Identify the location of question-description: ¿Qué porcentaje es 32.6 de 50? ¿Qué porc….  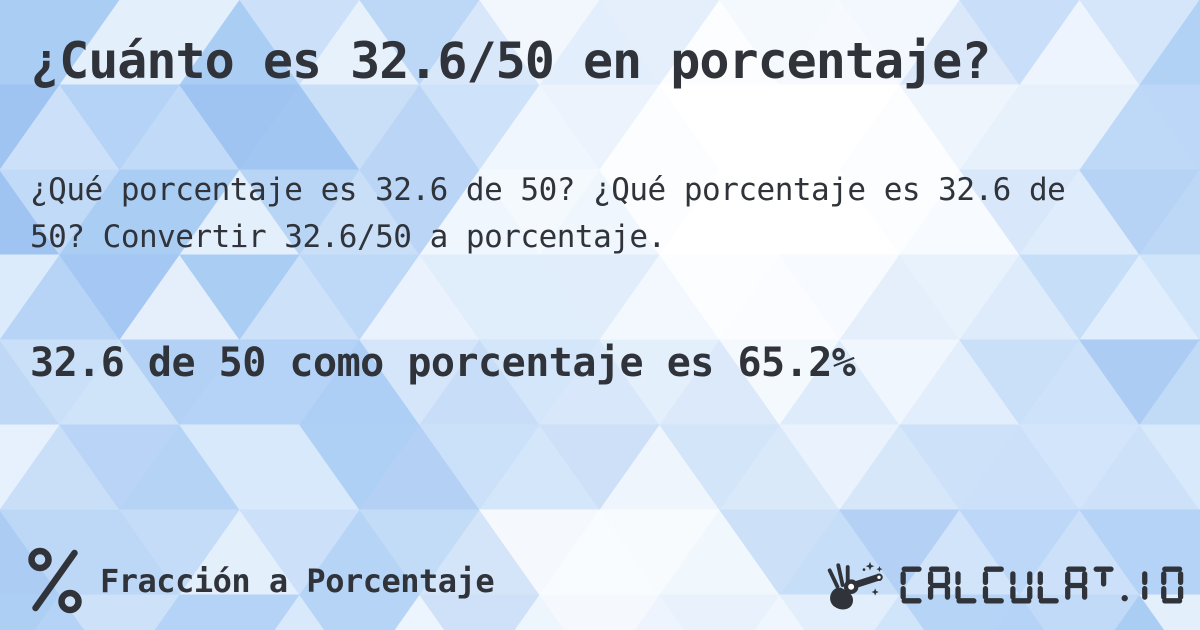
(548, 213).